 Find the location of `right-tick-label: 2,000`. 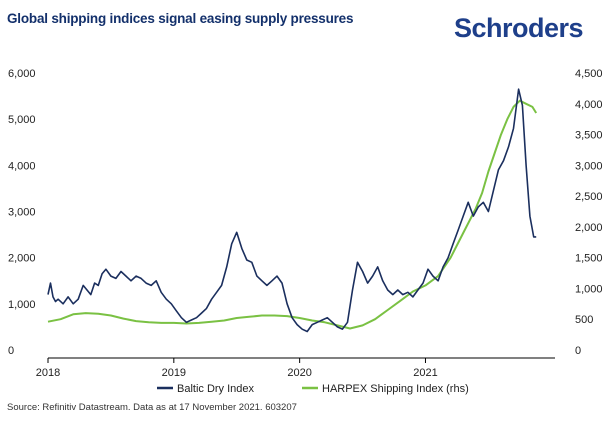

right-tick-label: 2,000 is located at coordinates (589, 228).